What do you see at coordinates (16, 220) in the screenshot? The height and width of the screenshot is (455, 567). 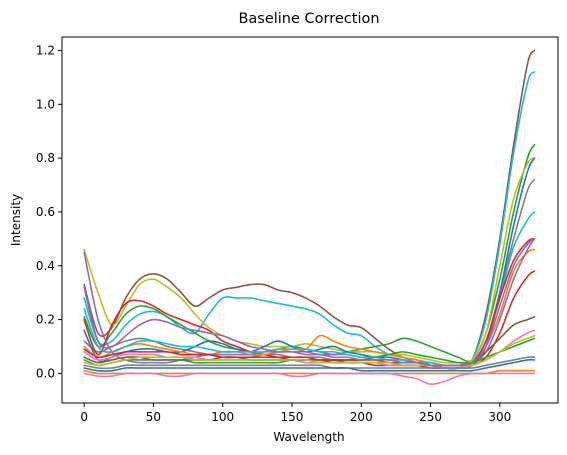 I see `y-axis-label: Intensity` at bounding box center [16, 220].